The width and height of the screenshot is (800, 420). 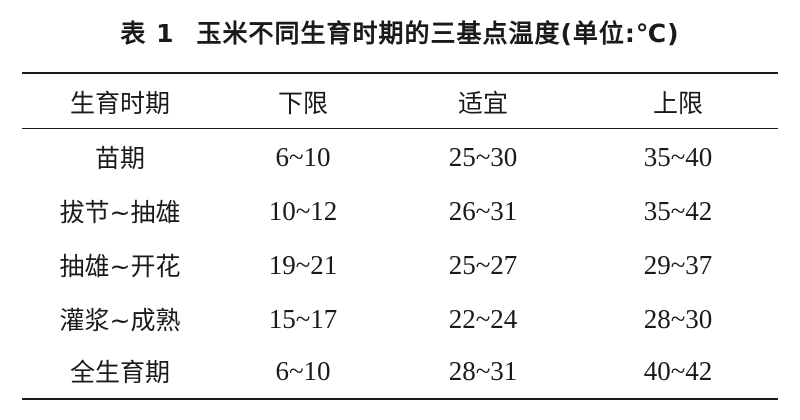 I want to click on stage-cell: 全生育期, so click(x=119, y=372).